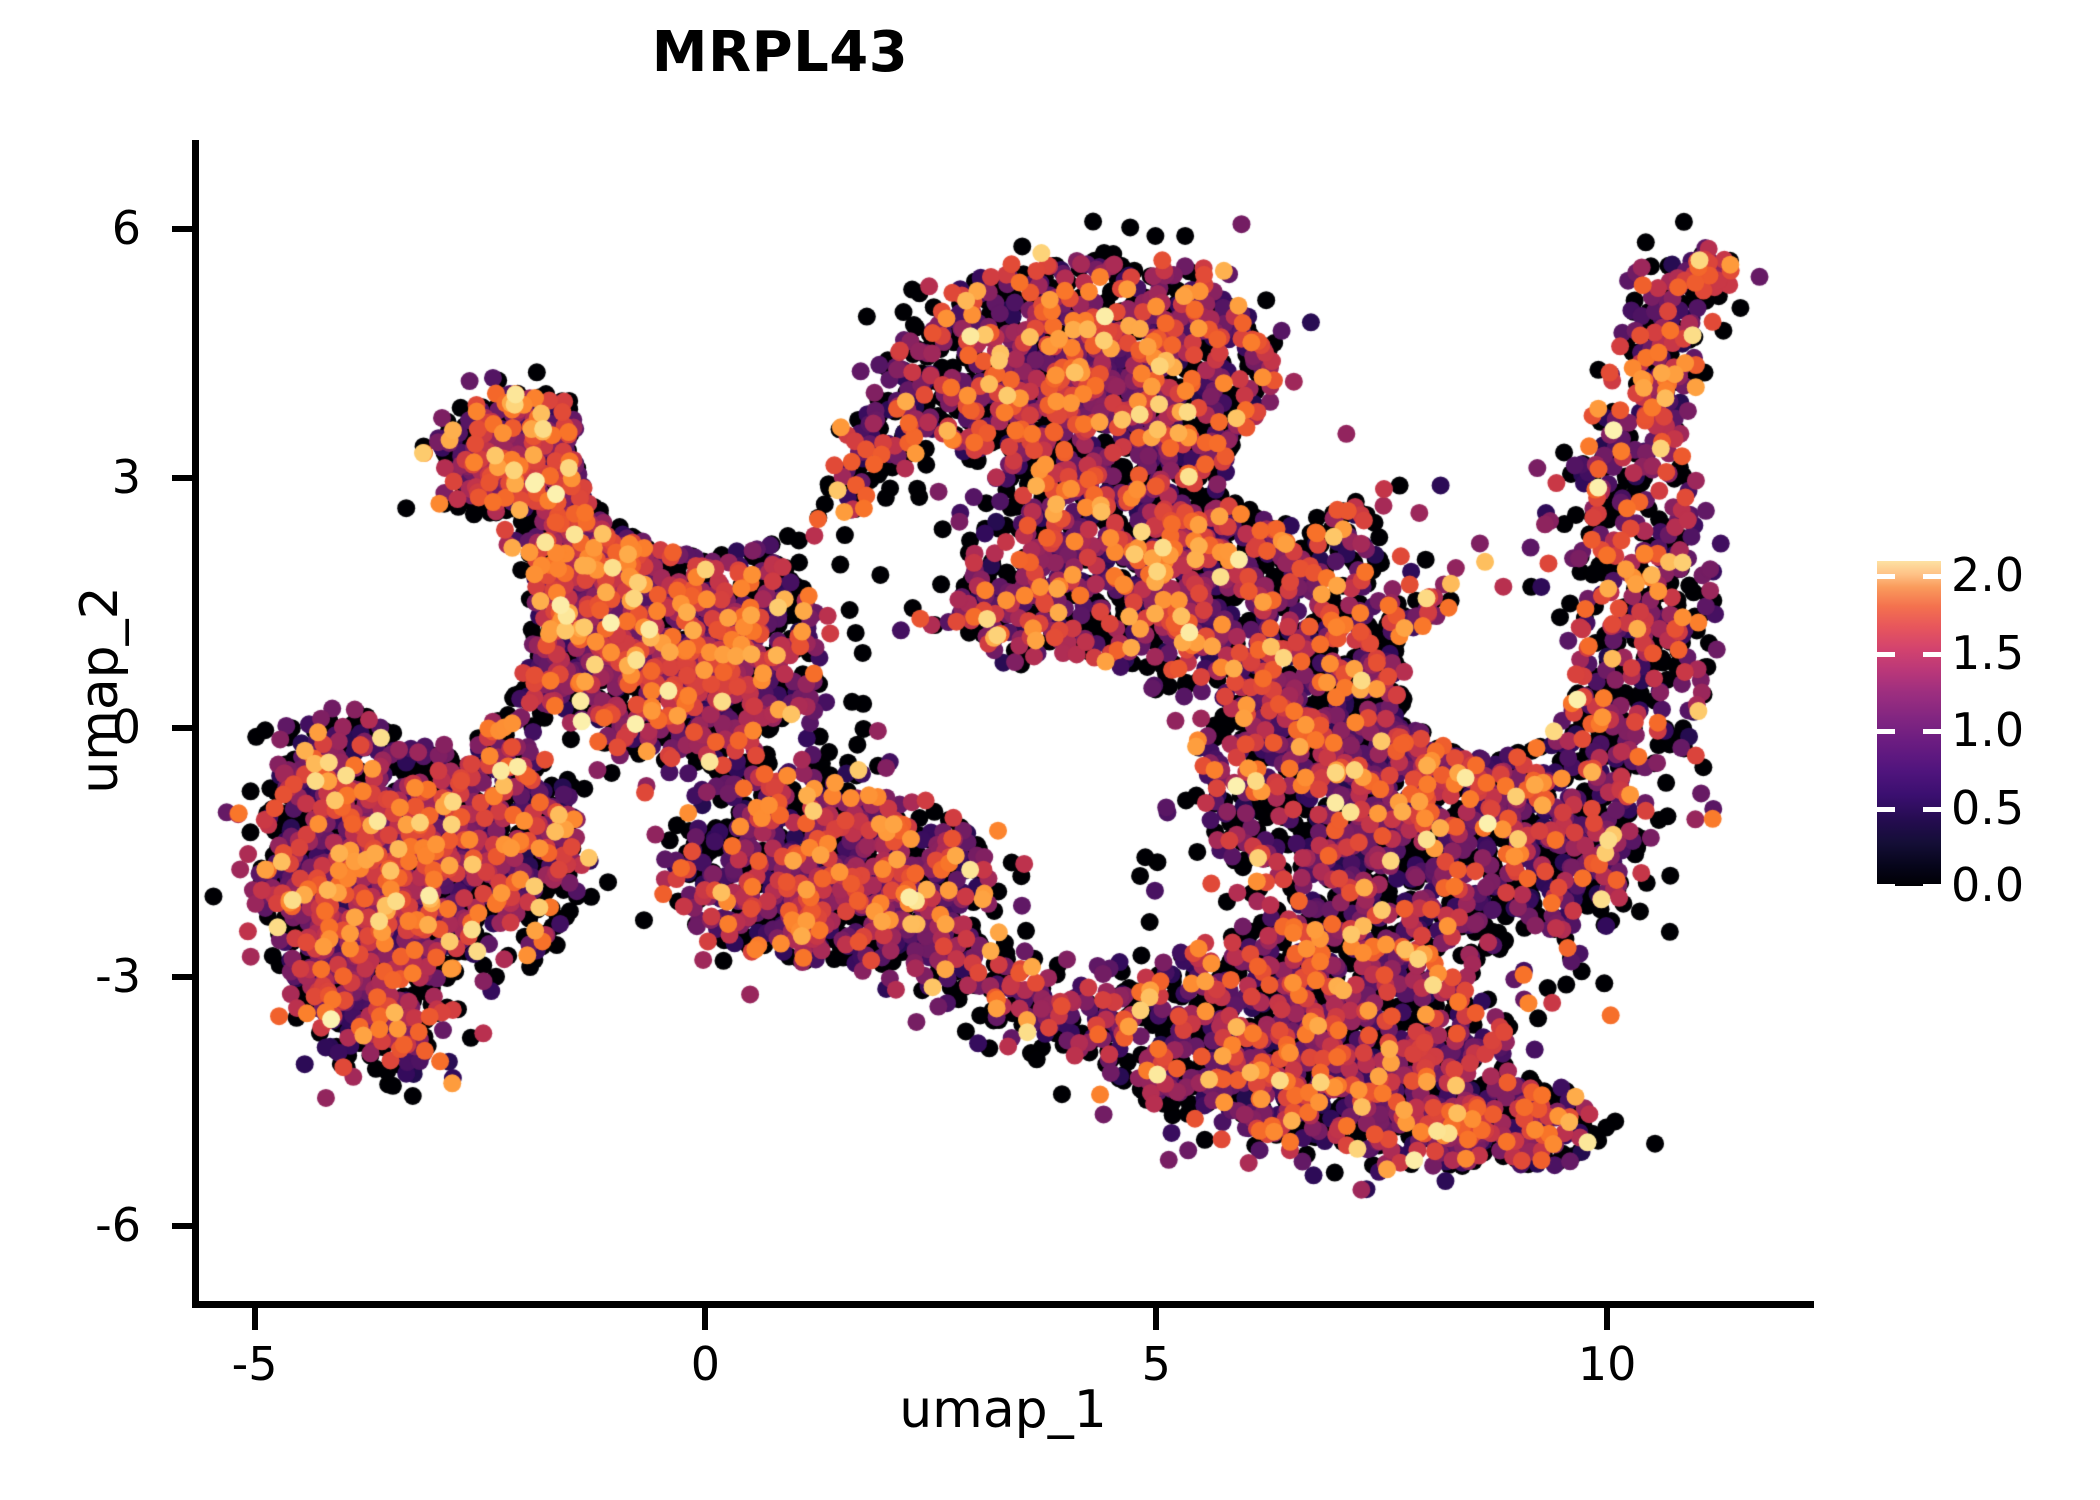 The width and height of the screenshot is (2100, 1500). Describe the element at coordinates (195, 724) in the screenshot. I see `y-axis-spine` at that location.